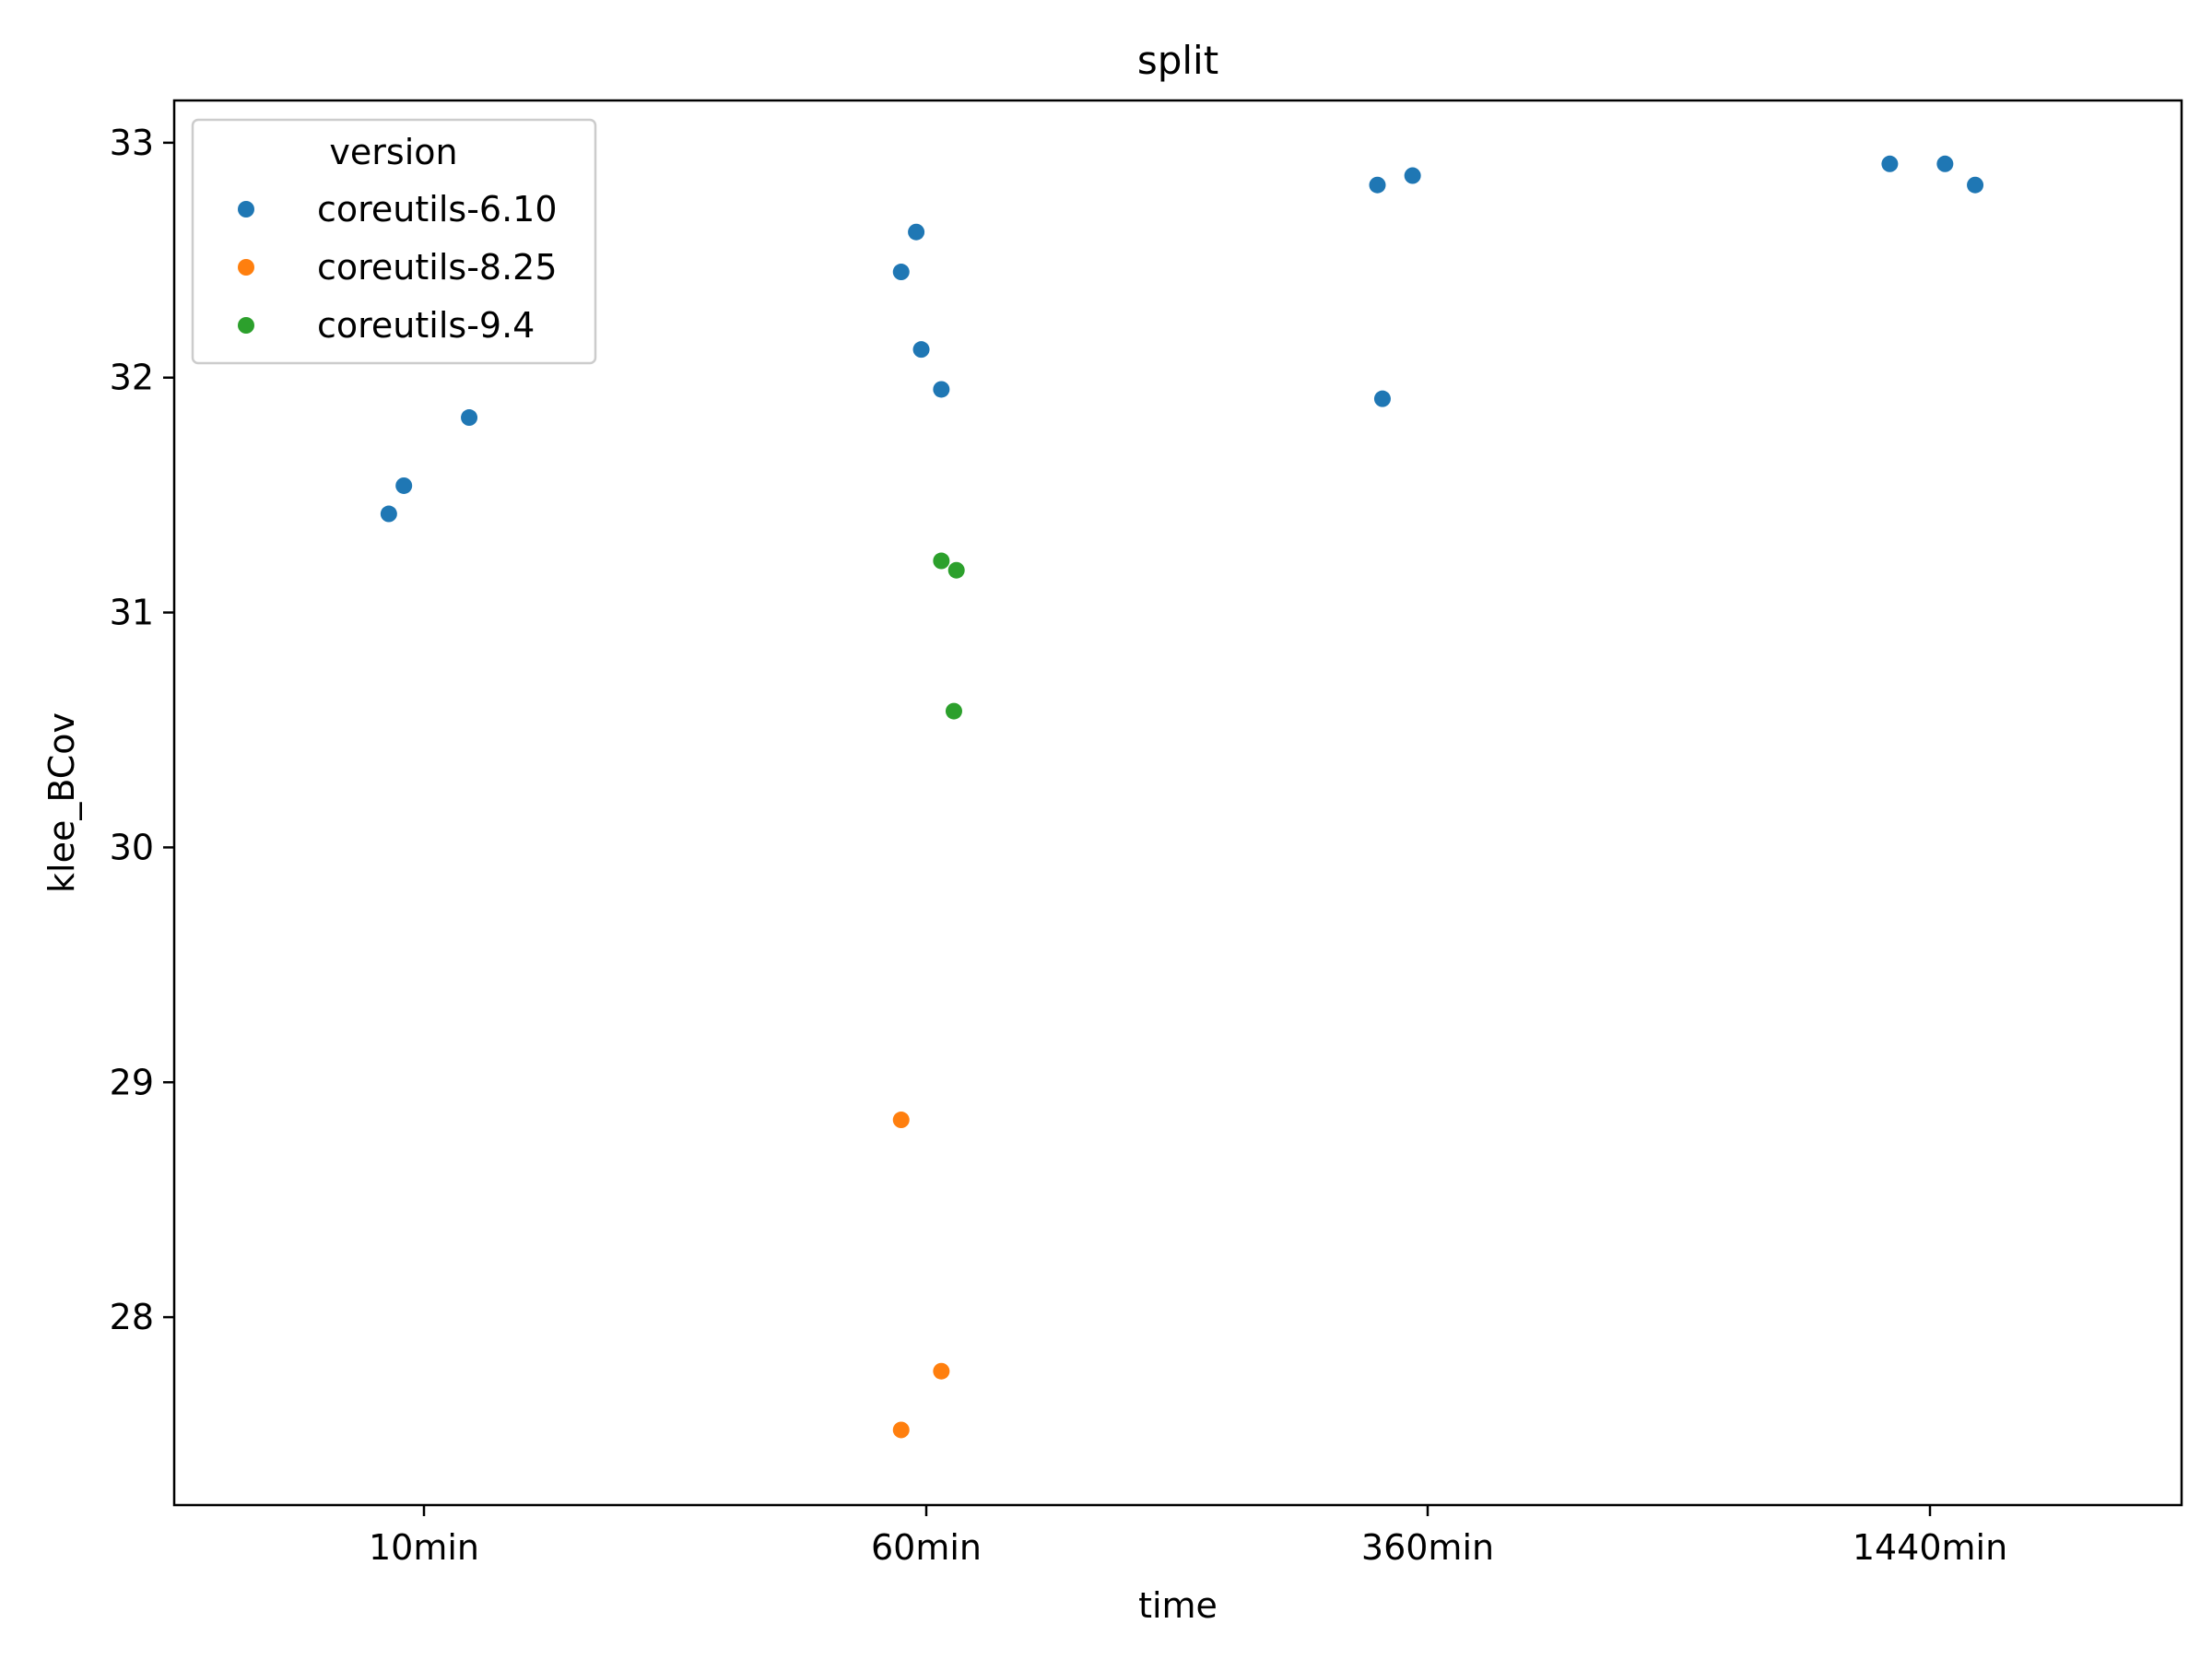  What do you see at coordinates (1427, 1547) in the screenshot?
I see `x-tick-label: 360min` at bounding box center [1427, 1547].